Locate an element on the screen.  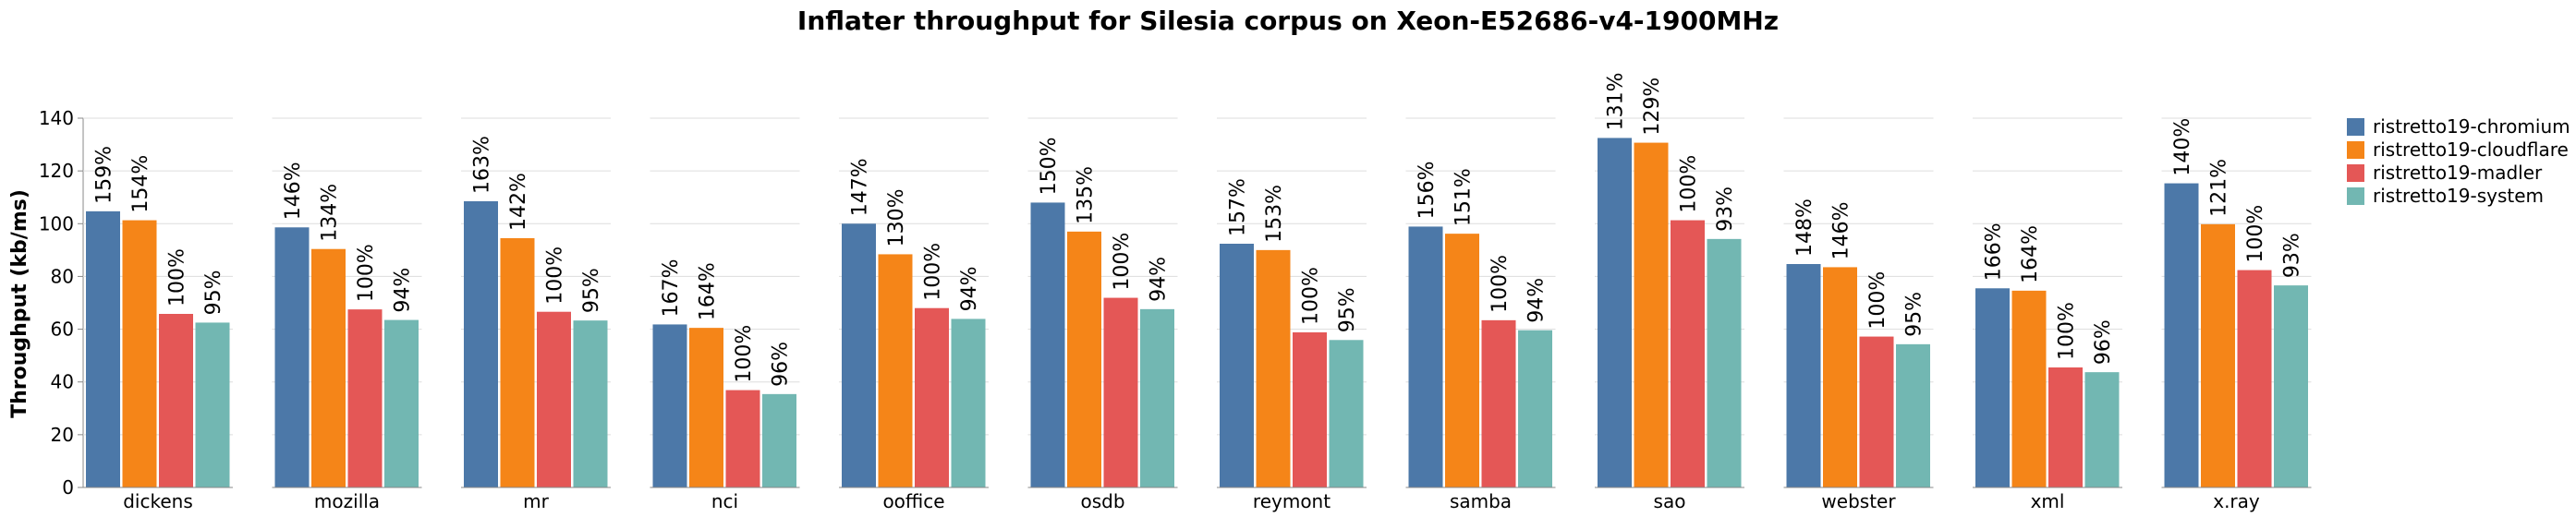
bar-ristretto19-madler-ooffice is located at coordinates (932, 397).